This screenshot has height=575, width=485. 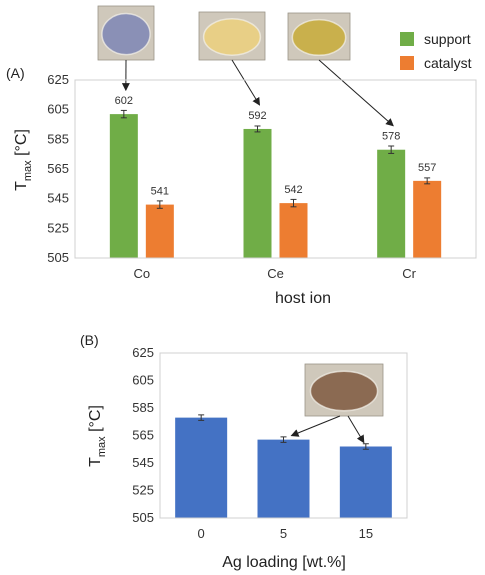 What do you see at coordinates (391, 137) in the screenshot?
I see `panel-a-data-label-Cr-support: 578` at bounding box center [391, 137].